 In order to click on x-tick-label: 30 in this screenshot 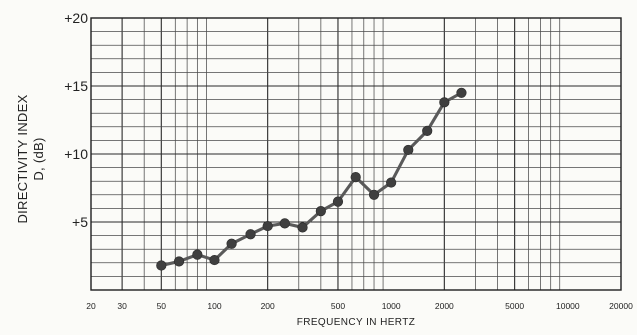, I will do `click(122, 306)`.